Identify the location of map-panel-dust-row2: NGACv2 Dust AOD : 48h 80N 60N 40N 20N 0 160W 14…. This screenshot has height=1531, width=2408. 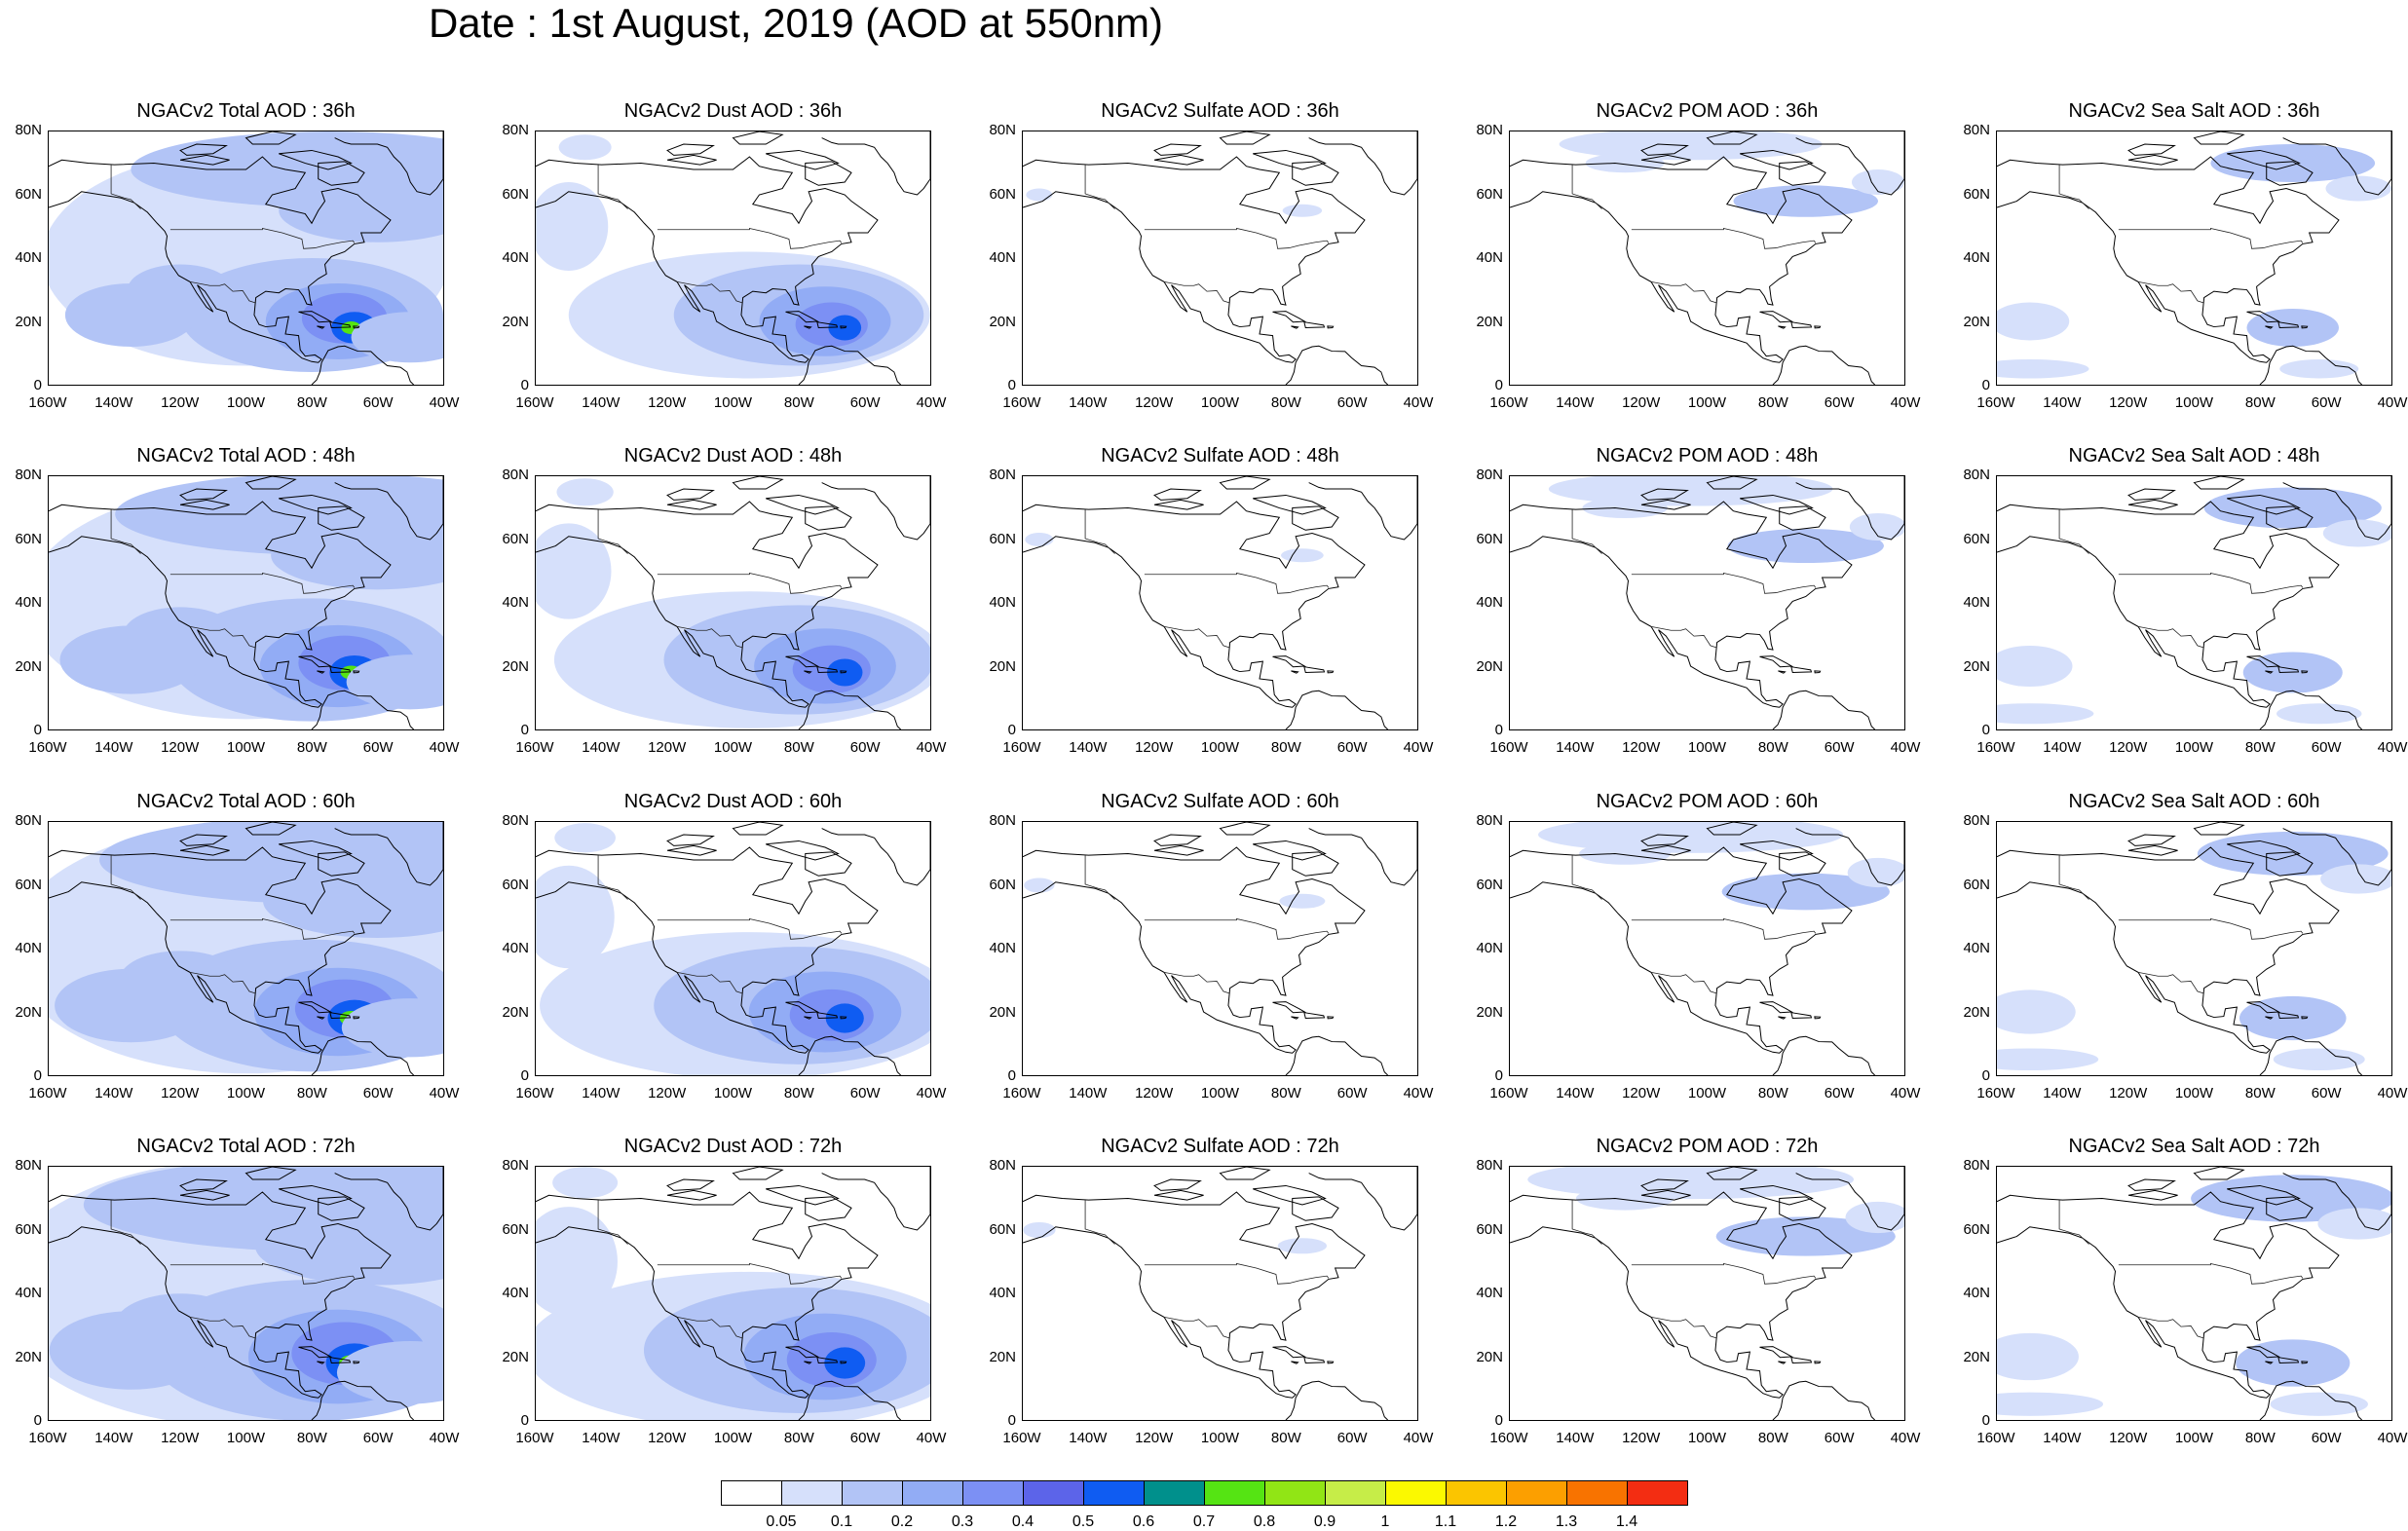
(724, 600).